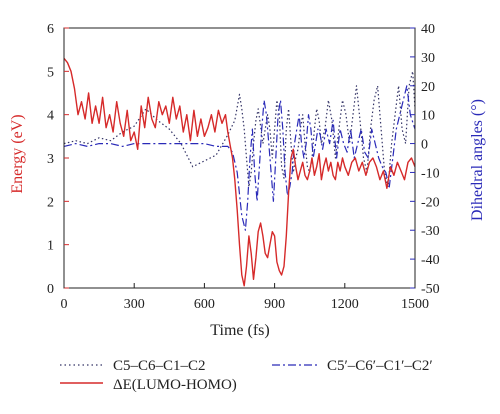 The width and height of the screenshot is (500, 414). What do you see at coordinates (430, 260) in the screenshot?
I see `right-tick-label: -40` at bounding box center [430, 260].